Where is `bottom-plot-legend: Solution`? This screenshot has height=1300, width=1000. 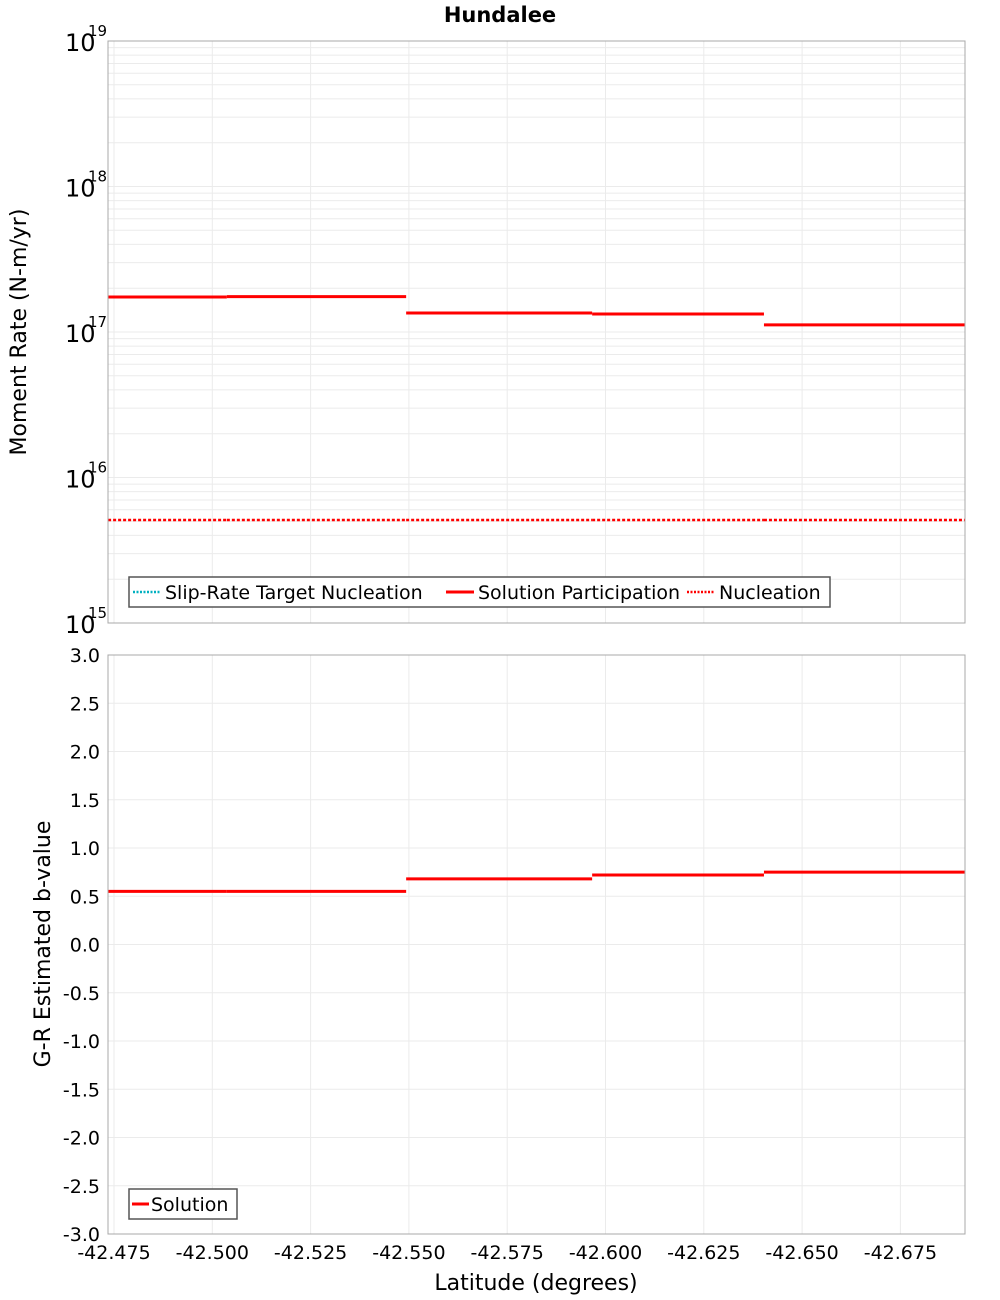
bottom-plot-legend: Solution is located at coordinates (183, 1204).